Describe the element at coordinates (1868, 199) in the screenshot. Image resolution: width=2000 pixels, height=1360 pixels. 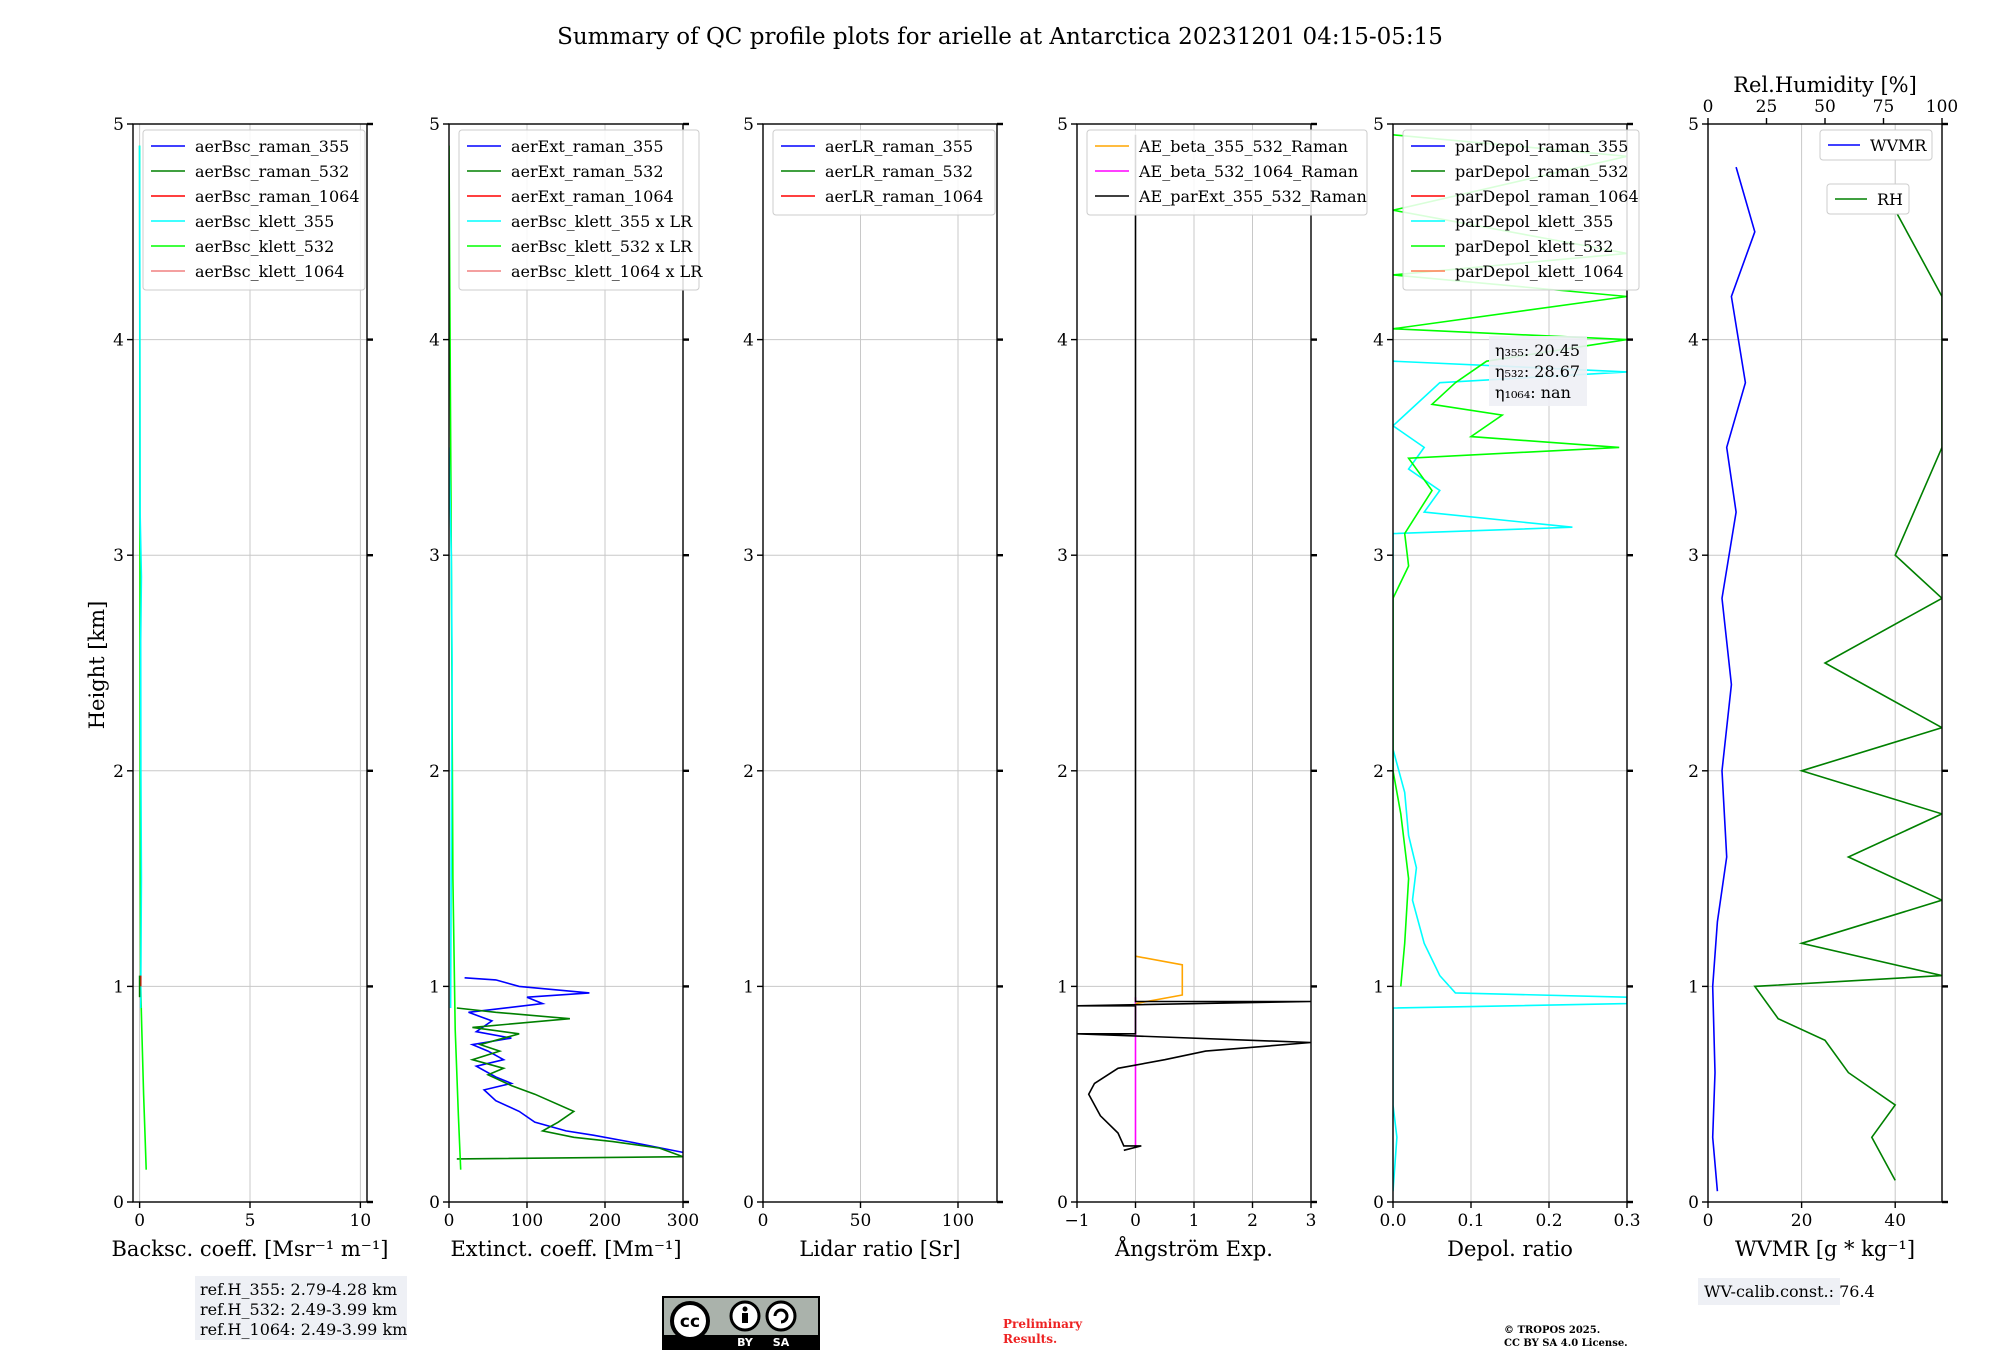
I see `legend-box-rh` at that location.